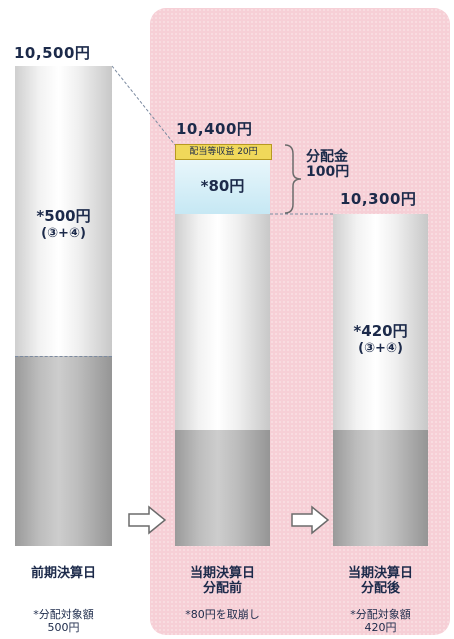  I want to click on current-before-value-label: 10,400円, so click(214, 129).